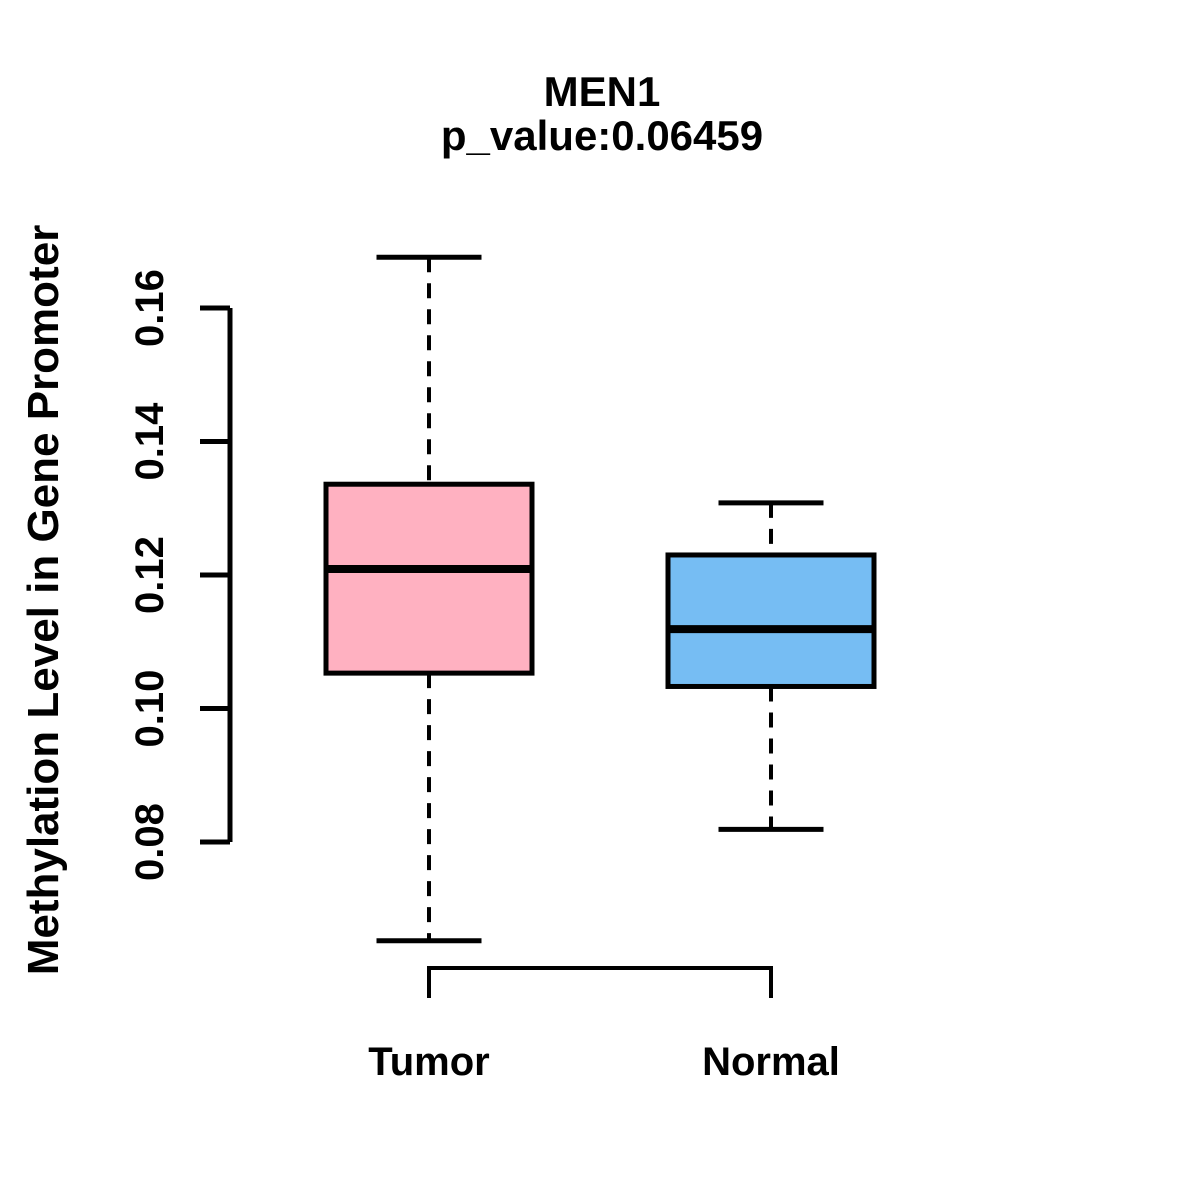 This screenshot has width=1200, height=1200. I want to click on chart-title: MEN1, so click(602, 91).